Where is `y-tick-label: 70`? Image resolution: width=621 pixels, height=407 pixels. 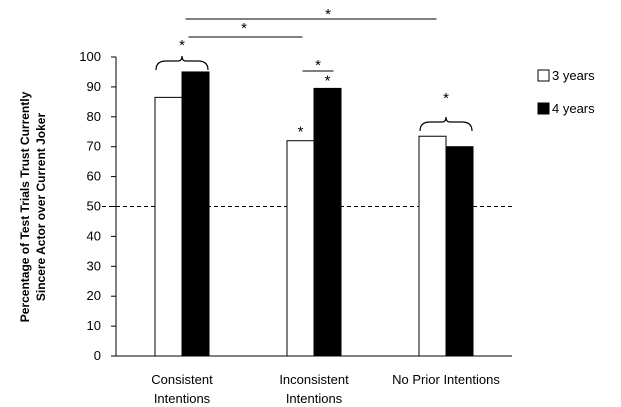 y-tick-label: 70 is located at coordinates (94, 146).